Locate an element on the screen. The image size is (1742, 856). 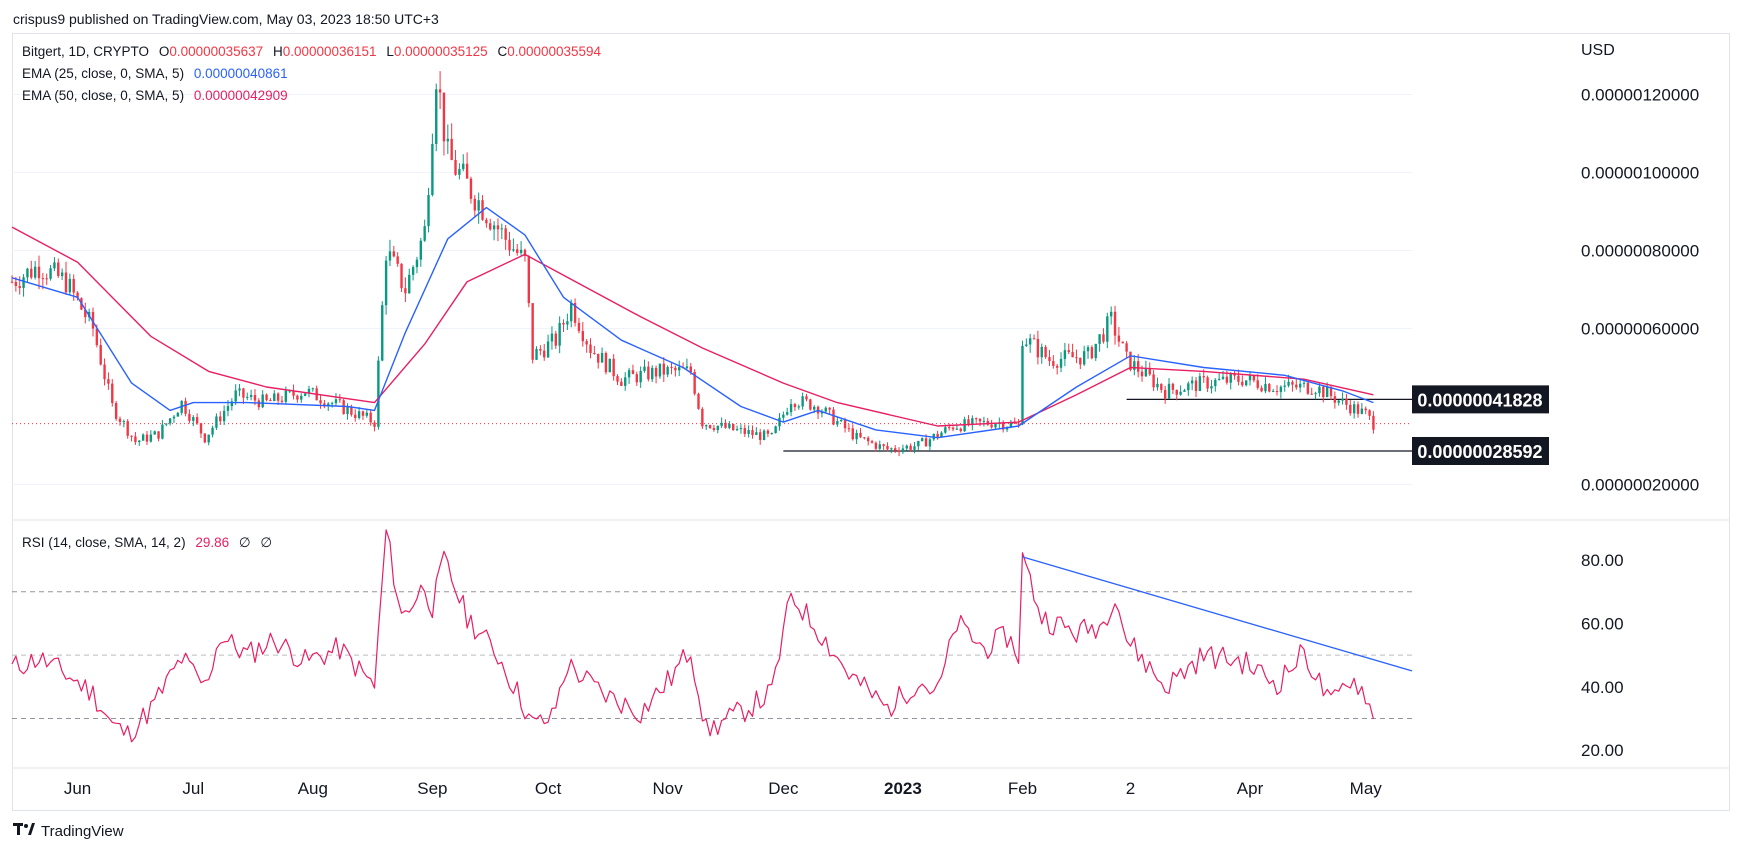
time-axis: Jun Jul Aug Sep Oct Nov Dec 2023 Feb 2 Apr May is located at coordinates (723, 788).